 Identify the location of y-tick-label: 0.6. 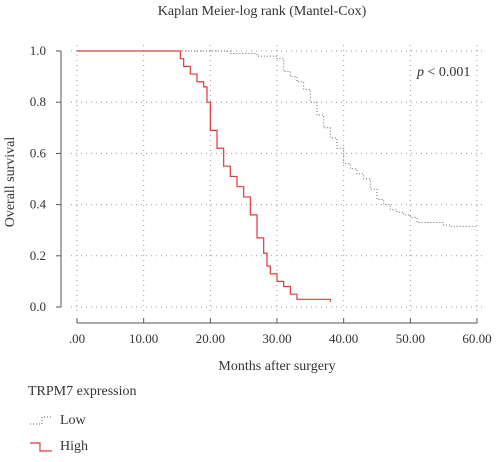
(38, 152).